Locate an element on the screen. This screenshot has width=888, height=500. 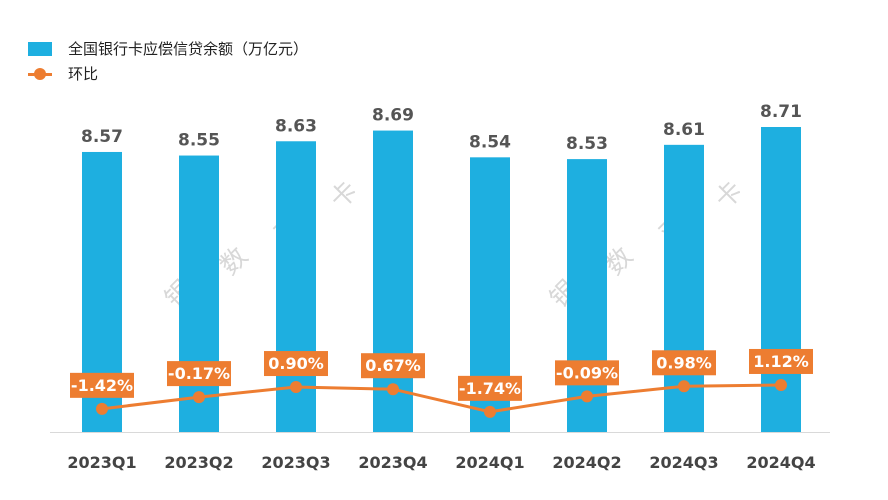
qoq-label: 0.67% is located at coordinates (393, 365).